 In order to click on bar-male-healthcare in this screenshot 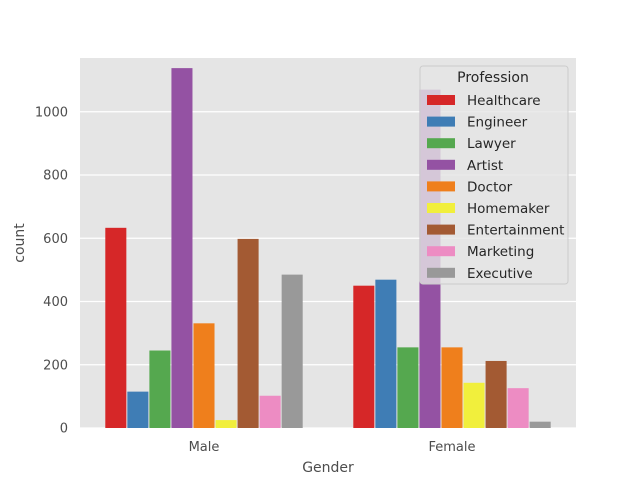, I will do `click(116, 327)`.